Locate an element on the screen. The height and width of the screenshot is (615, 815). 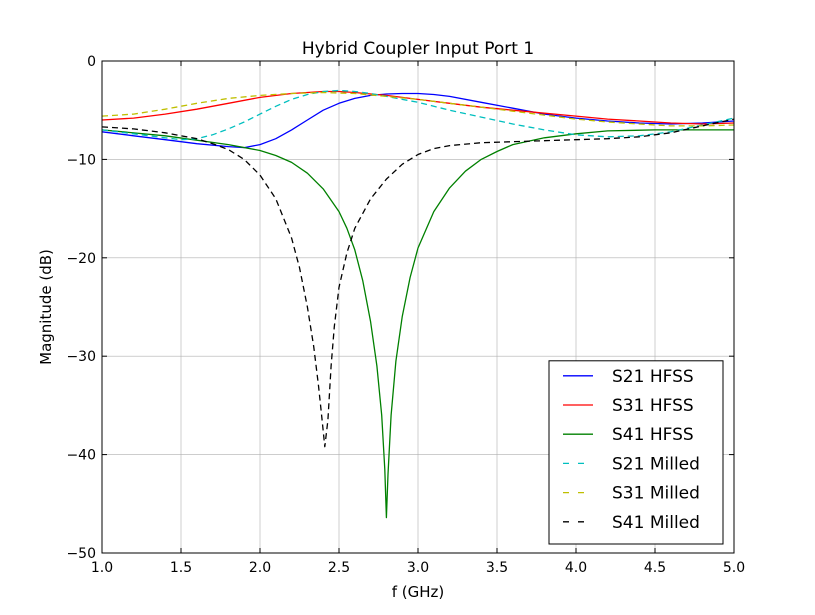
x-tick-label: 4.5 is located at coordinates (655, 568).